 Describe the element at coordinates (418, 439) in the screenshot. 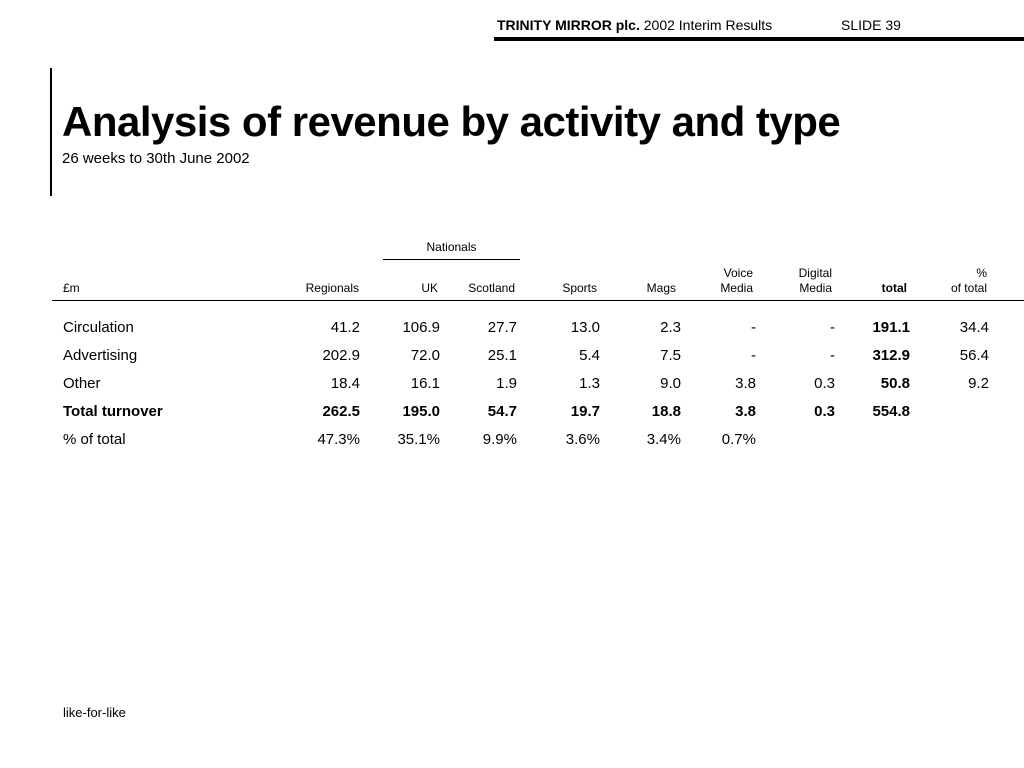

I see `cell-uk: 35.1%` at that location.